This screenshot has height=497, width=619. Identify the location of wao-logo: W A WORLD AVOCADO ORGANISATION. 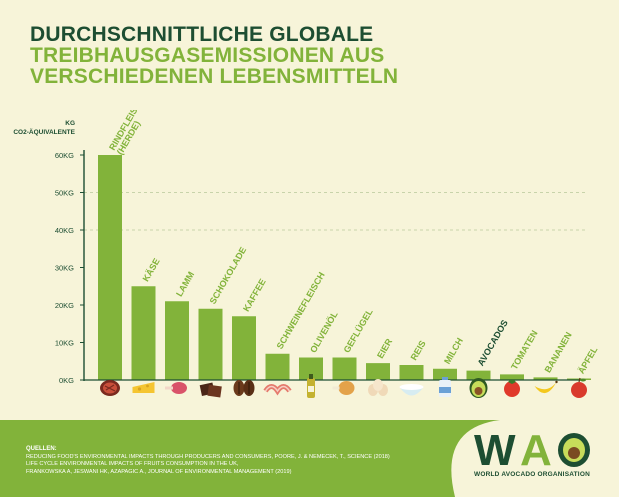
(532, 458).